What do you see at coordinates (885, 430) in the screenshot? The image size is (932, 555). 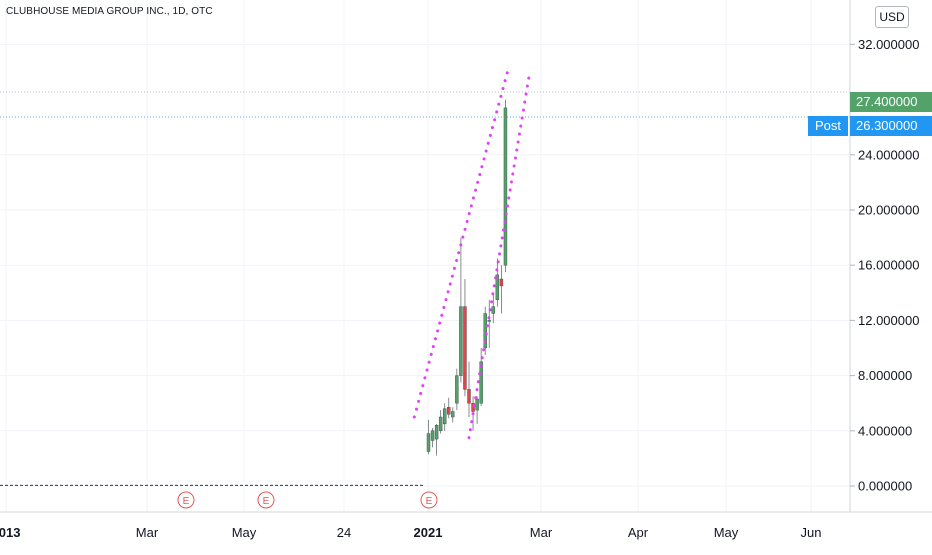 I see `y-tick-label: 4.000000` at bounding box center [885, 430].